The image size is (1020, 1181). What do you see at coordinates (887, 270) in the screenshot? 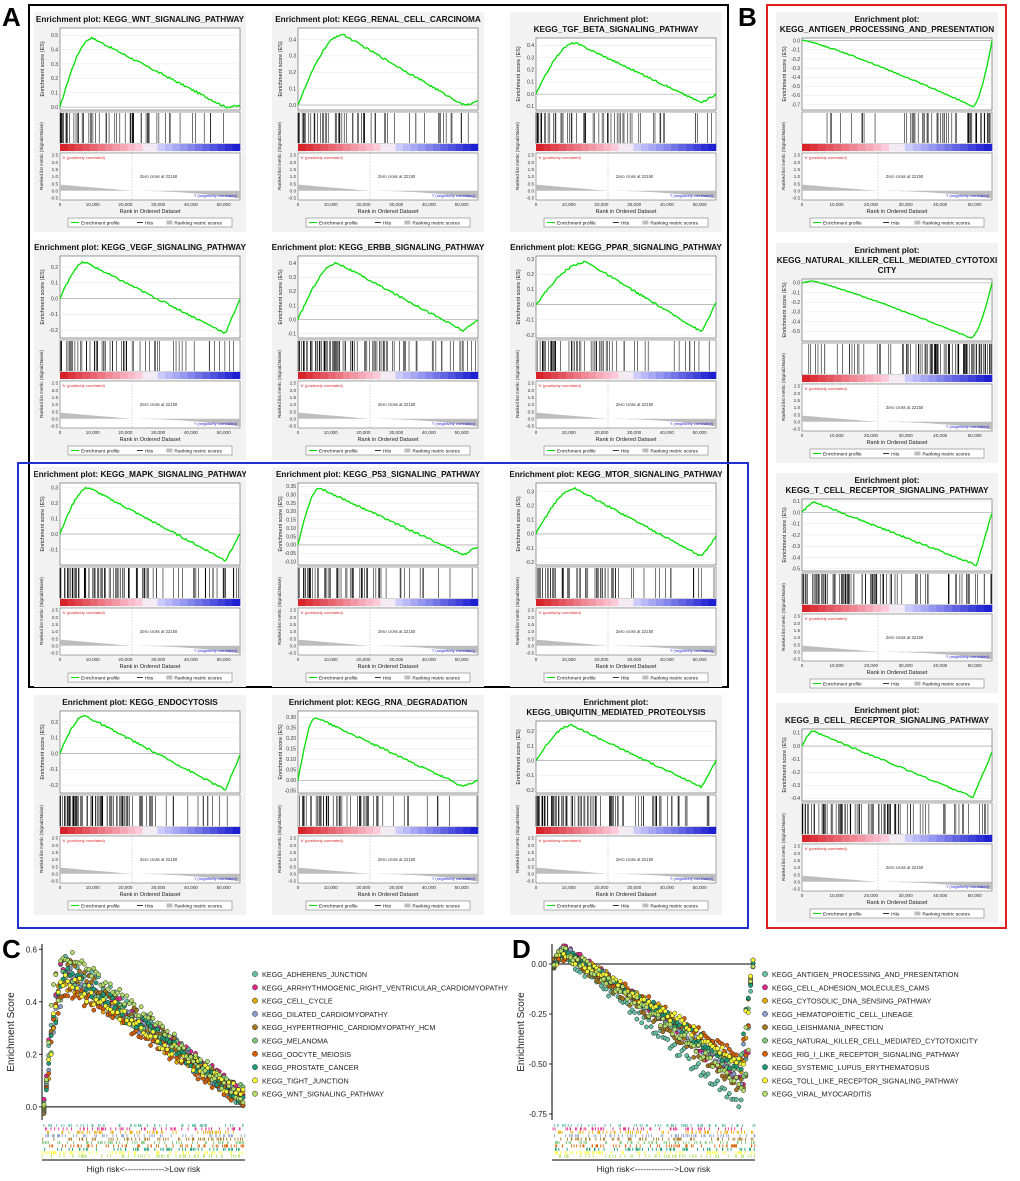
I see `plot-title: CITY` at bounding box center [887, 270].